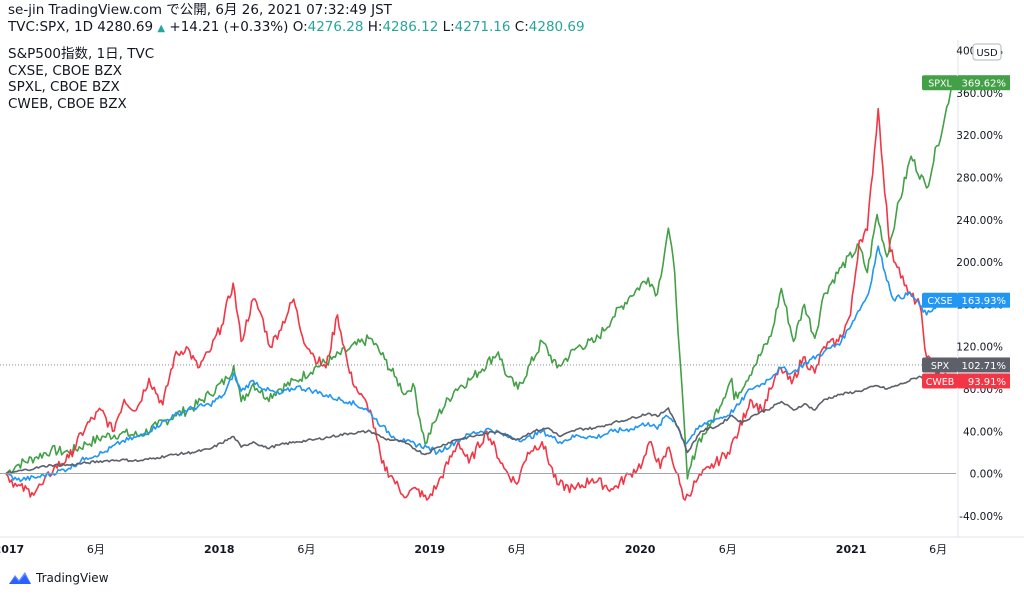  I want to click on currency-badge: USD, so click(987, 52).